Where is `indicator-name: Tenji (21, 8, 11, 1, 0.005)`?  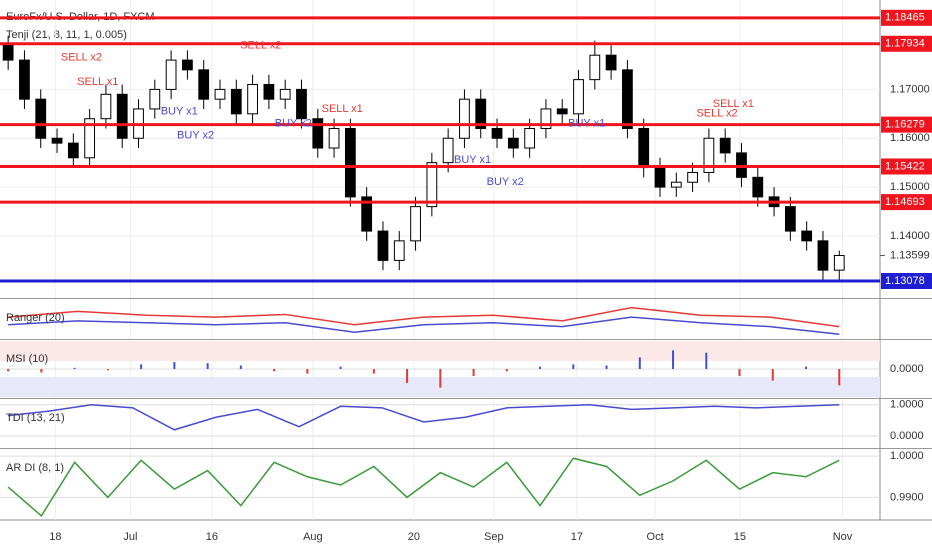 indicator-name: Tenji (21, 8, 11, 1, 0.005) is located at coordinates (66, 35).